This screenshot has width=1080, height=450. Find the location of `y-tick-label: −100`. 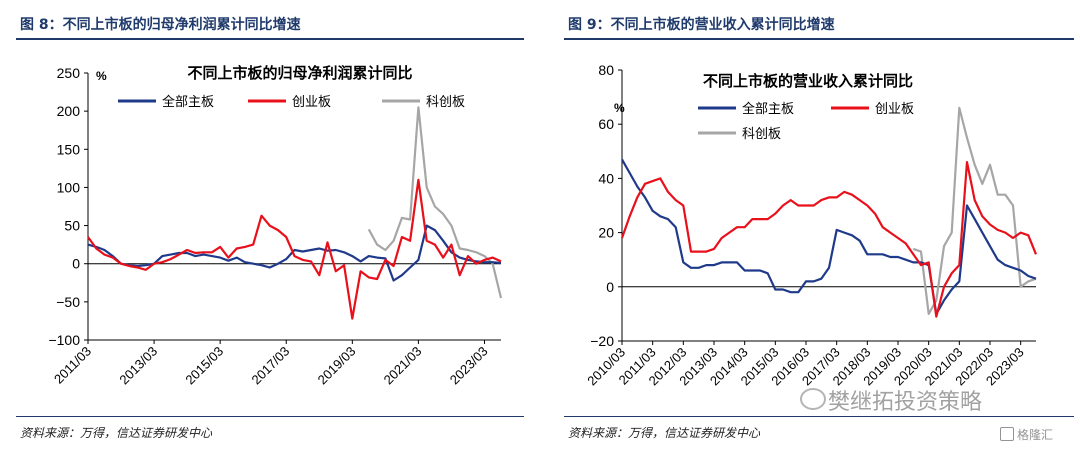

y-tick-label: −100 is located at coordinates (64, 340).